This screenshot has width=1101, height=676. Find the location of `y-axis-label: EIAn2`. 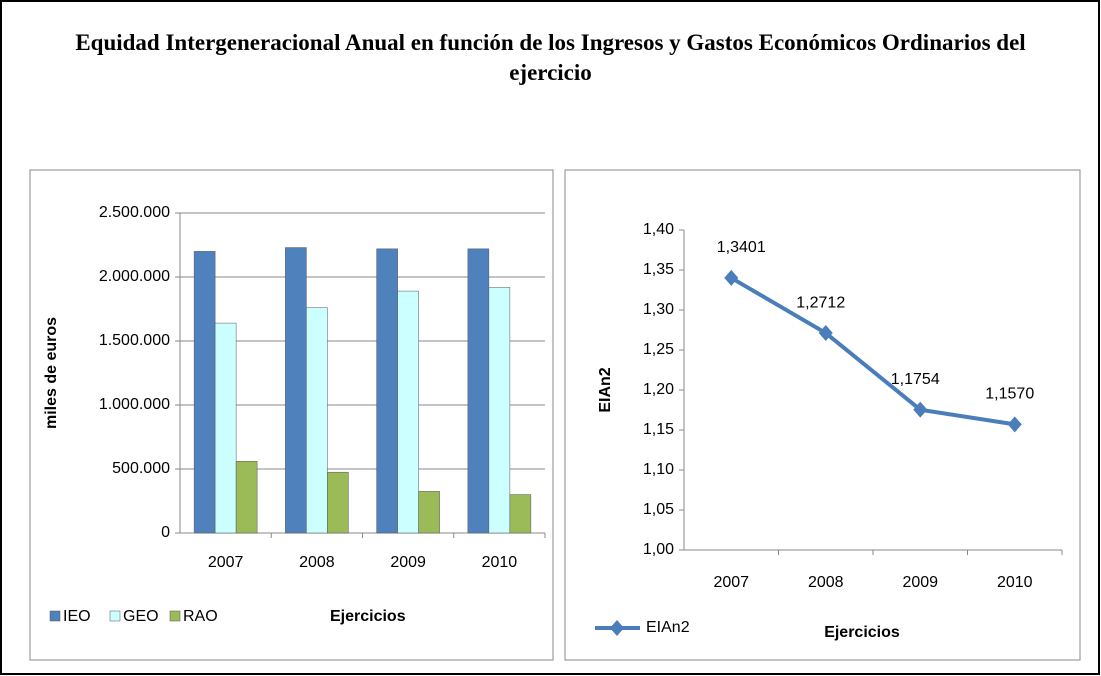

y-axis-label: EIAn2 is located at coordinates (605, 389).